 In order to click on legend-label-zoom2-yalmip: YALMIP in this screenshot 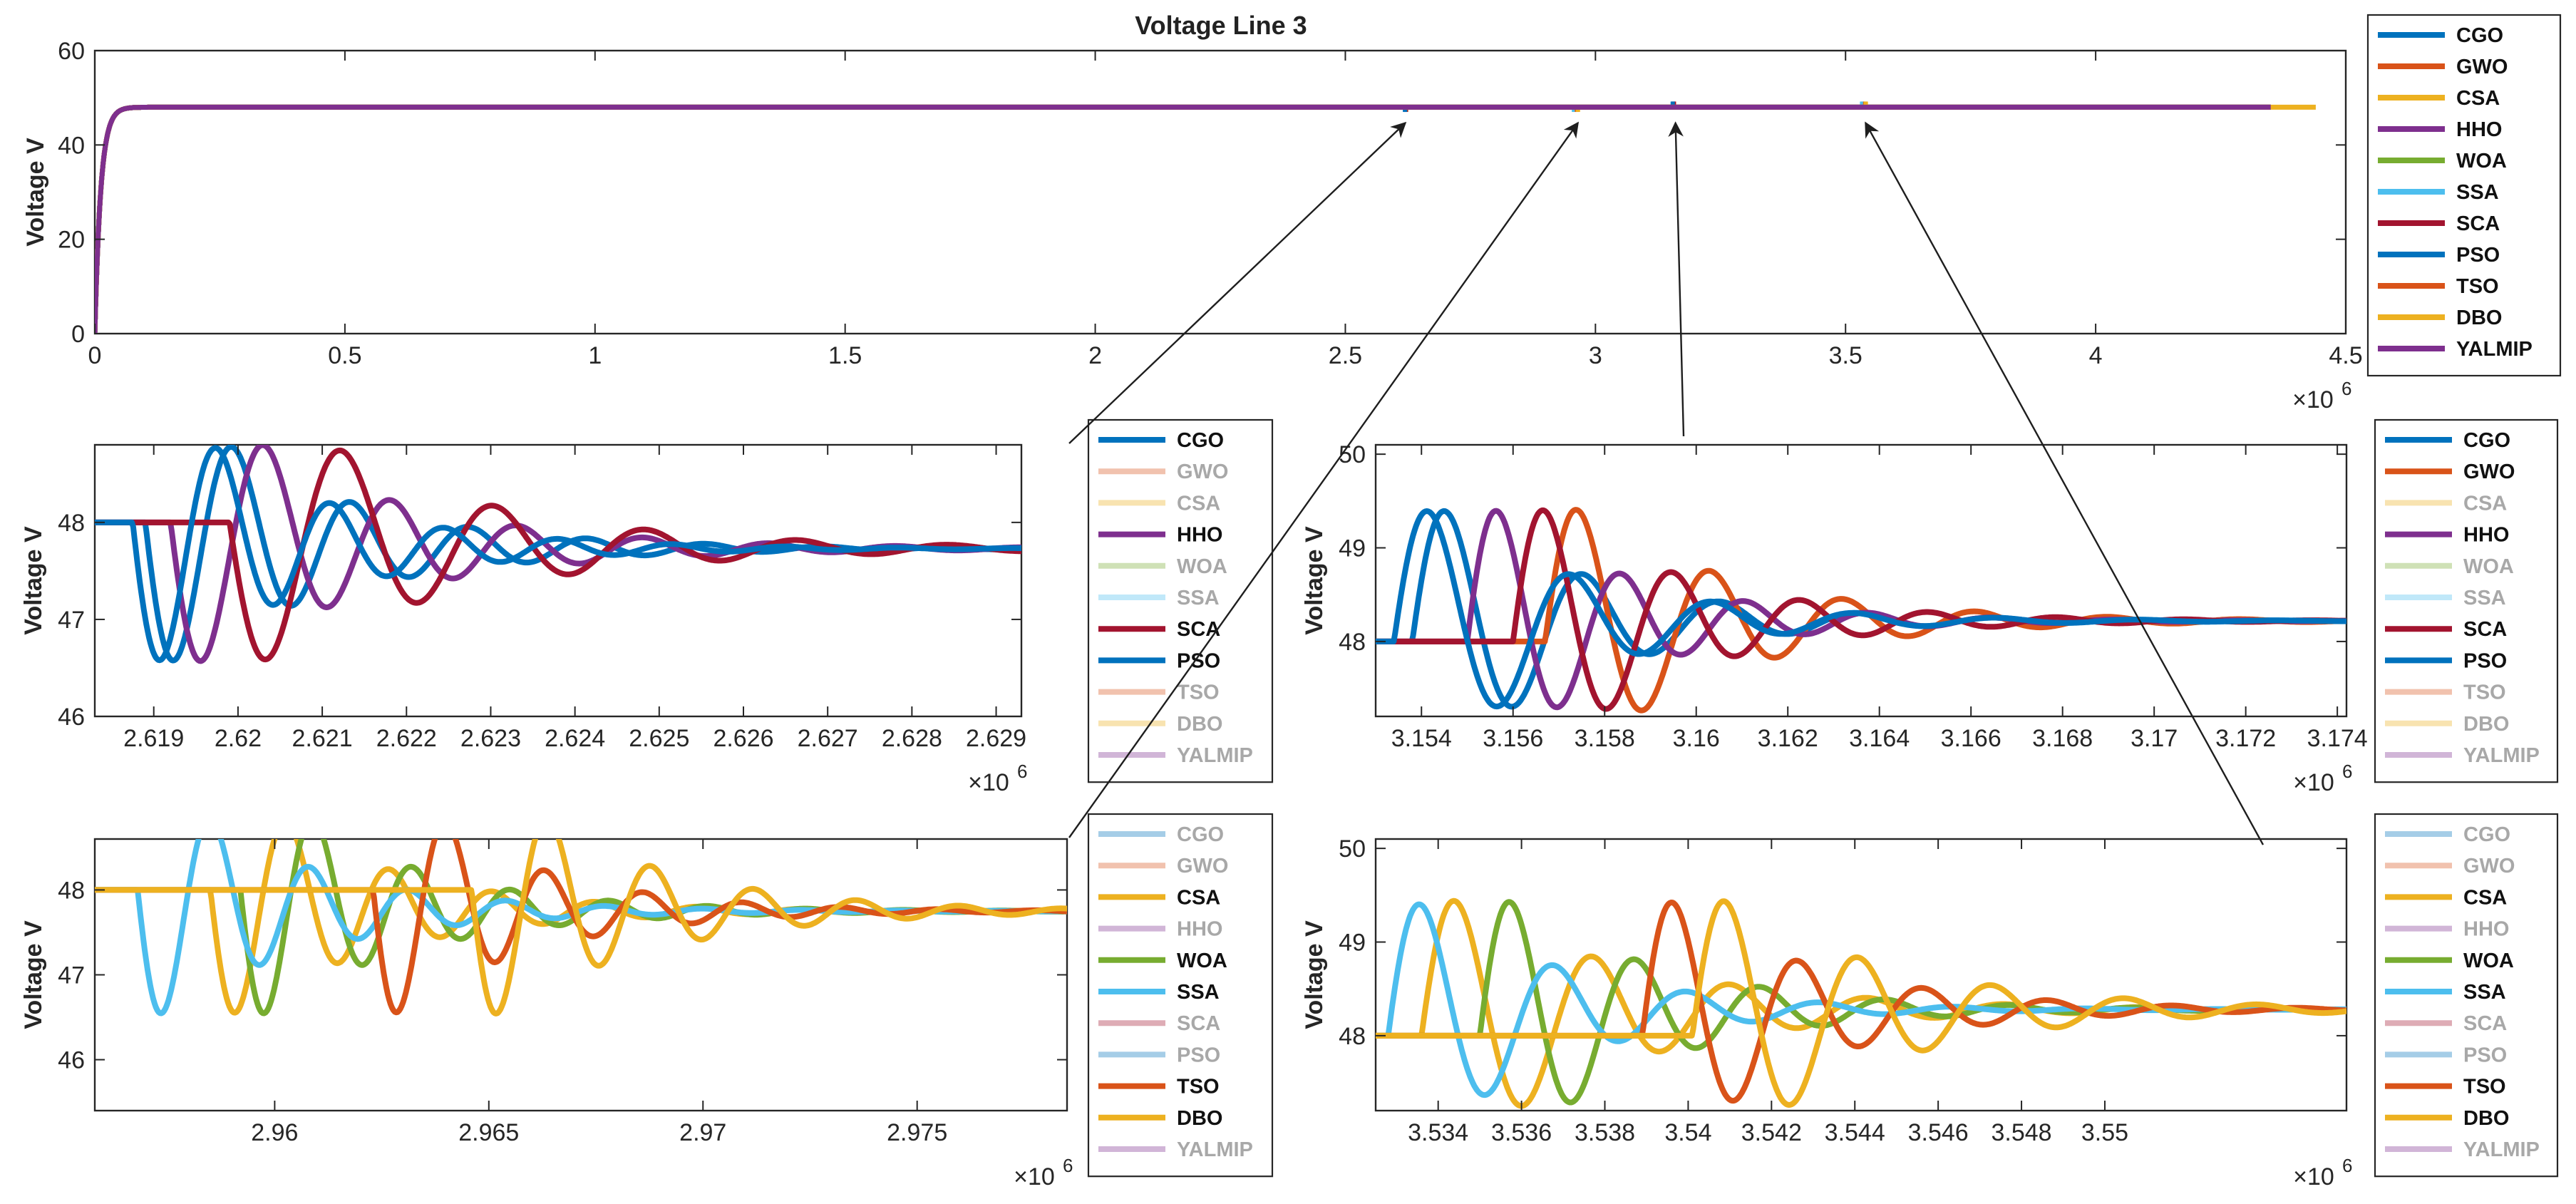, I will do `click(2501, 755)`.